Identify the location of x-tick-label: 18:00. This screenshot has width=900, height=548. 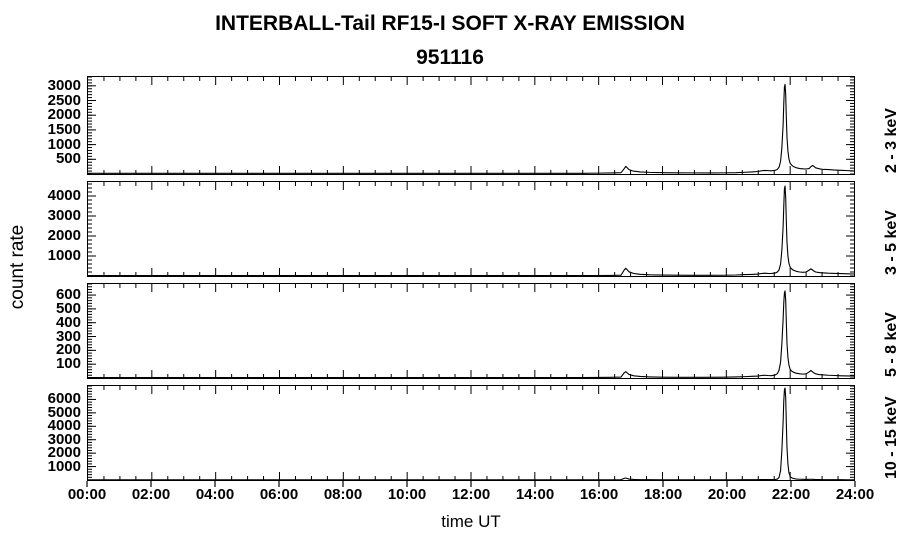
(663, 494).